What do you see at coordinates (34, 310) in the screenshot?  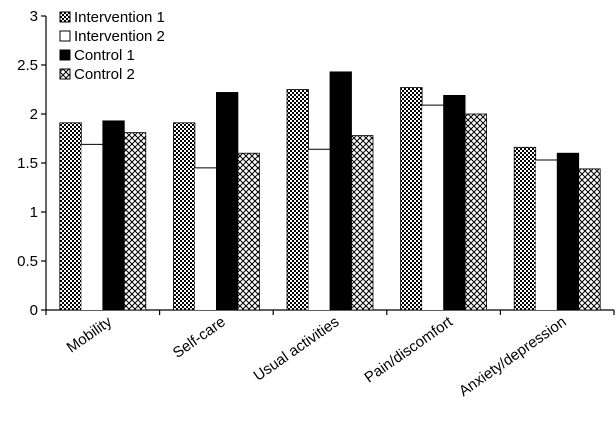 I see `y-tick-label: 0` at bounding box center [34, 310].